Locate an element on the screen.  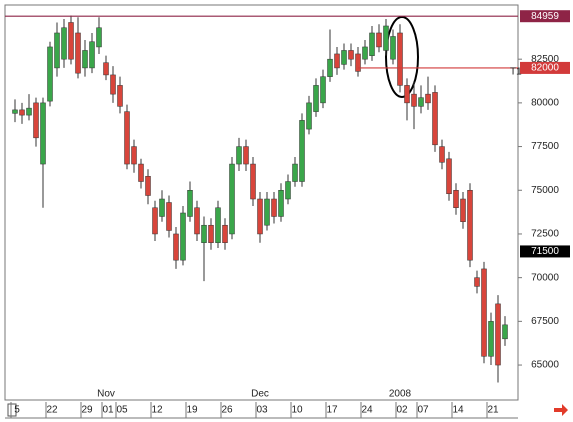
x-tick-label: 19 is located at coordinates (192, 410).